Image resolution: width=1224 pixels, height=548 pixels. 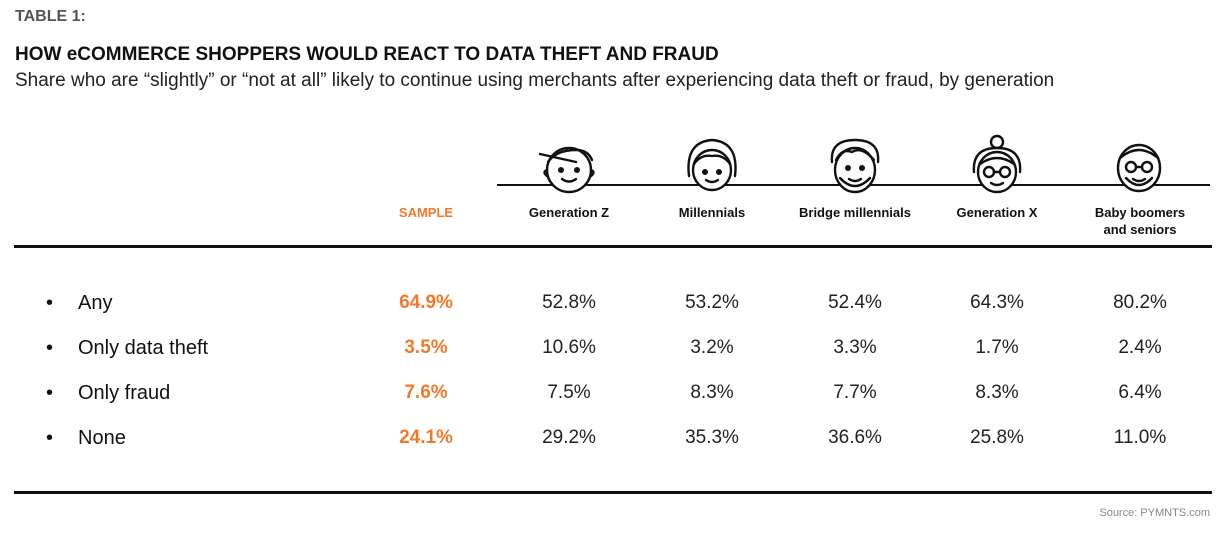 I want to click on cell-sample: 64.9%, so click(x=426, y=302).